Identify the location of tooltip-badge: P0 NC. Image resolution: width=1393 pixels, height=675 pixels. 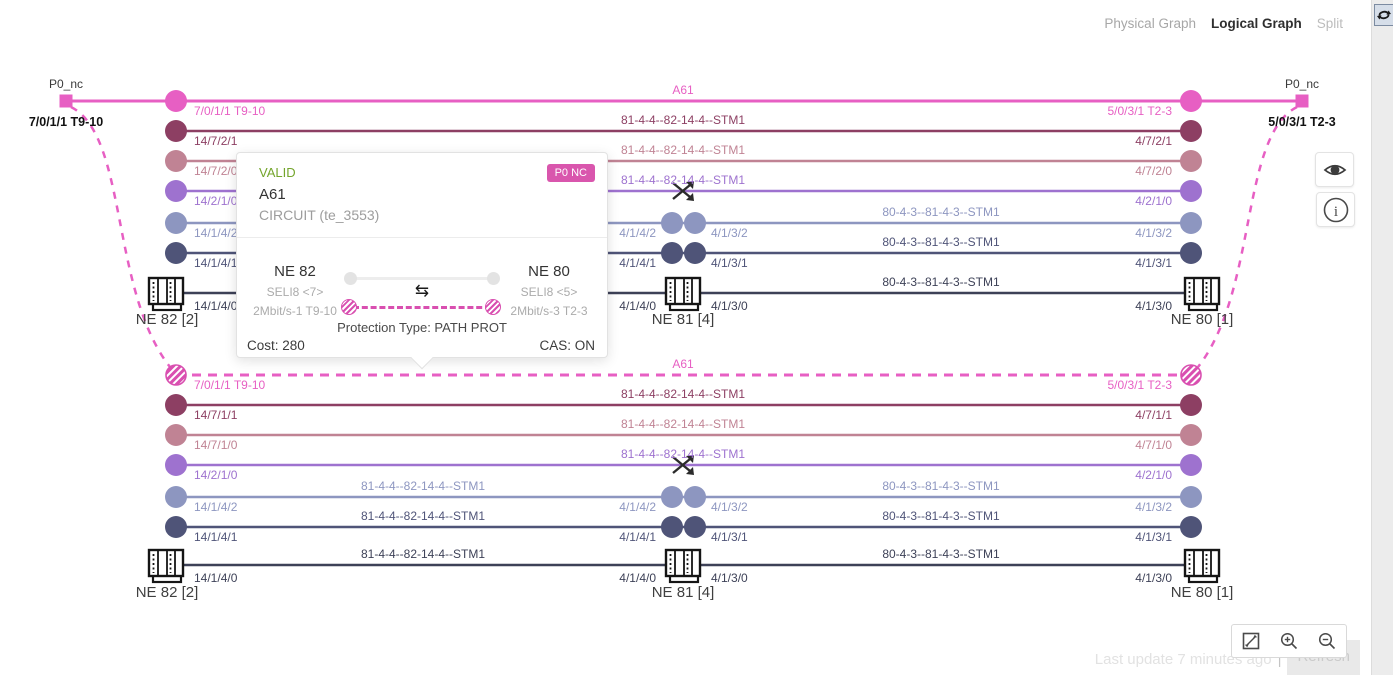
(570, 173).